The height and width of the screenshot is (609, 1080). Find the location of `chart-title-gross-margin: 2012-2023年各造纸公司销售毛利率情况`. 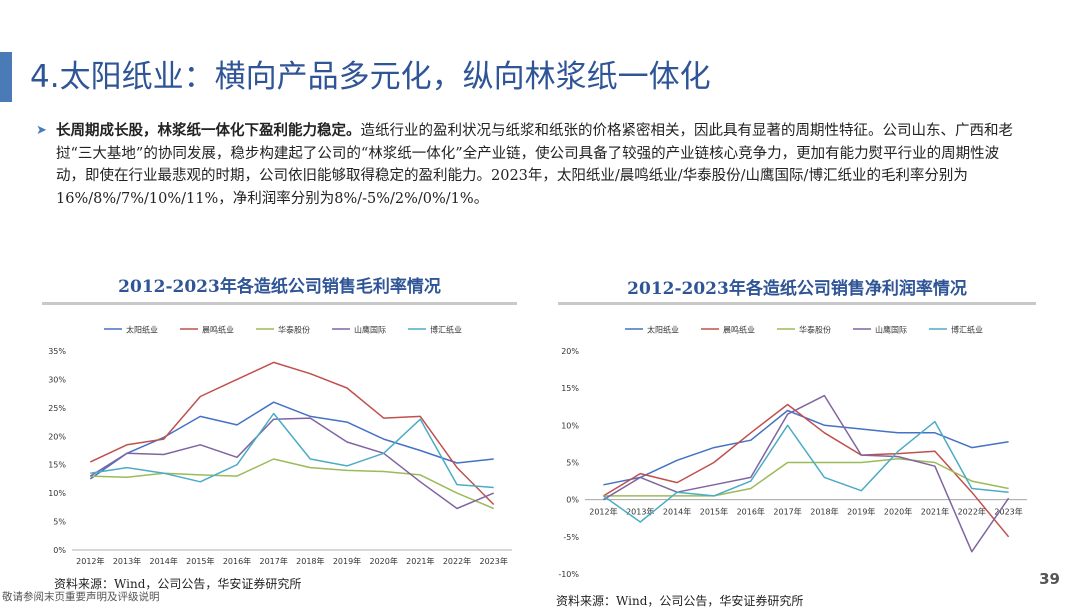

chart-title-gross-margin: 2012-2023年各造纸公司销售毛利率情况 is located at coordinates (279, 287).